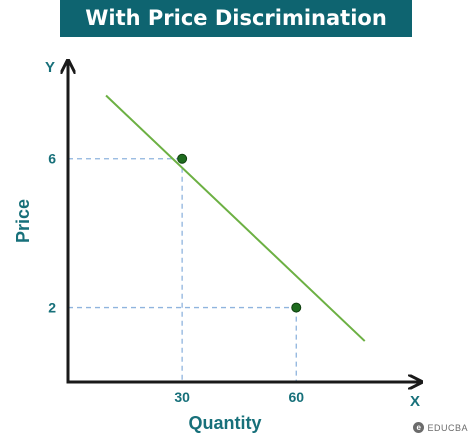  Describe the element at coordinates (50, 67) in the screenshot. I see `y-axis-letter: Y` at that location.